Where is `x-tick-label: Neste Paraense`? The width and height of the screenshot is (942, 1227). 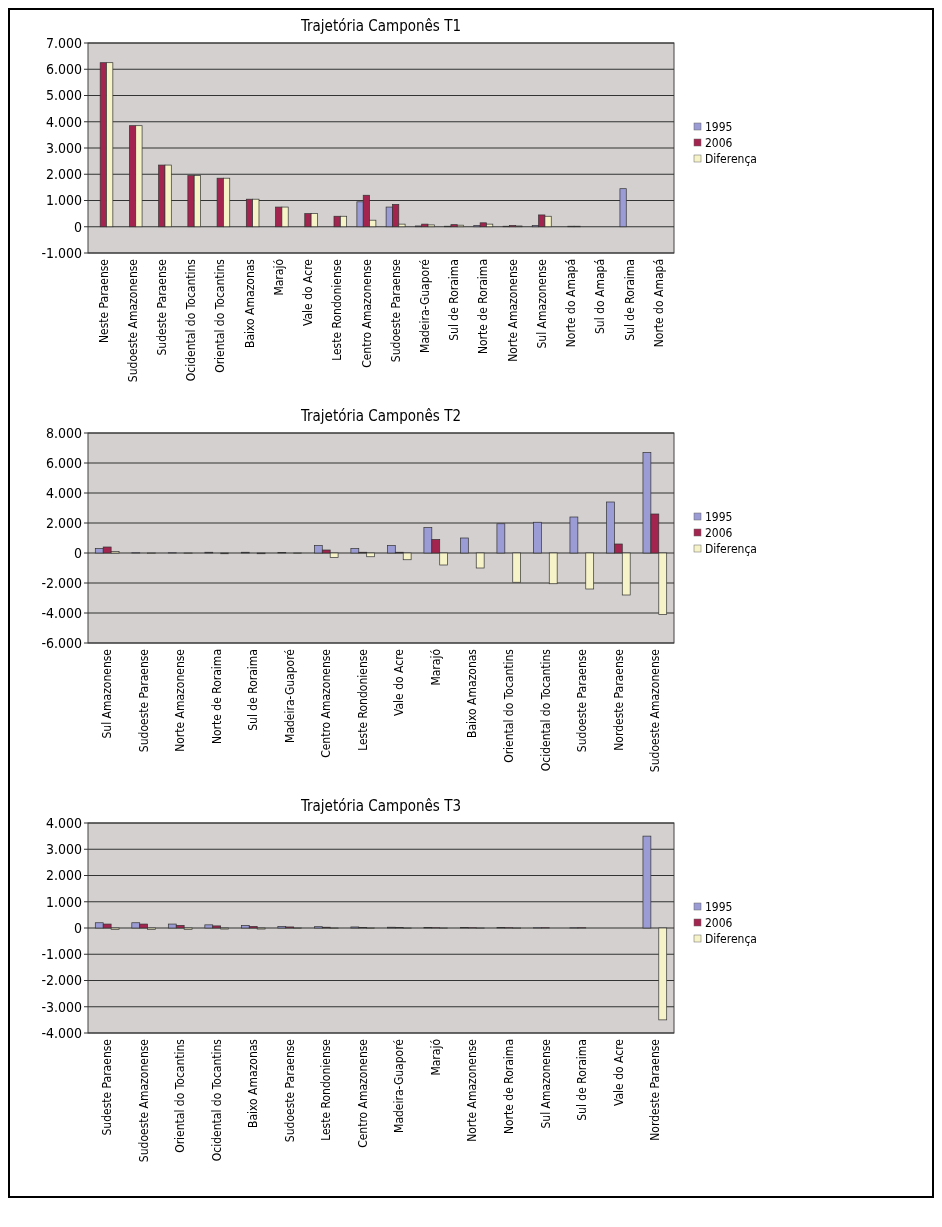
x-tick-label: Neste Paraense is located at coordinates (103, 301).